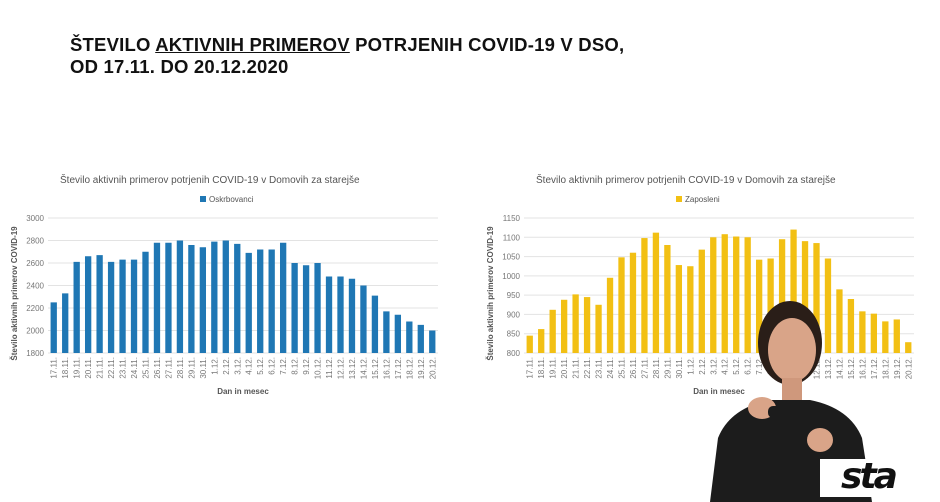  What do you see at coordinates (237, 366) in the screenshot?
I see `chart1-xtick-label: 3.12.` at bounding box center [237, 366].